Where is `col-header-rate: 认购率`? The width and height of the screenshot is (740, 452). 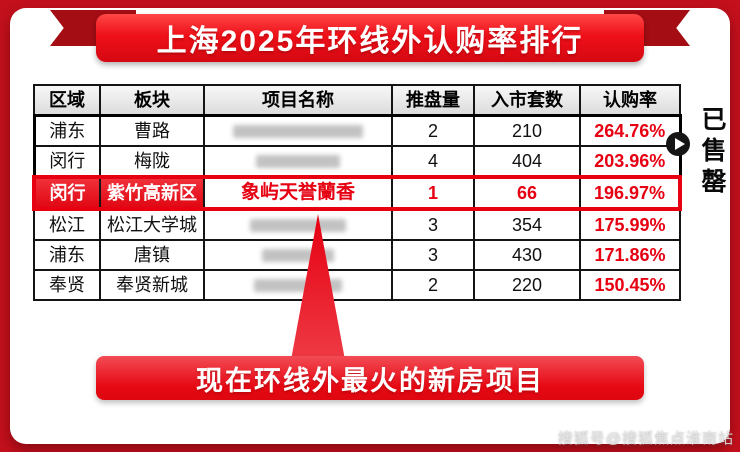
col-header-rate: 认购率 is located at coordinates (630, 100).